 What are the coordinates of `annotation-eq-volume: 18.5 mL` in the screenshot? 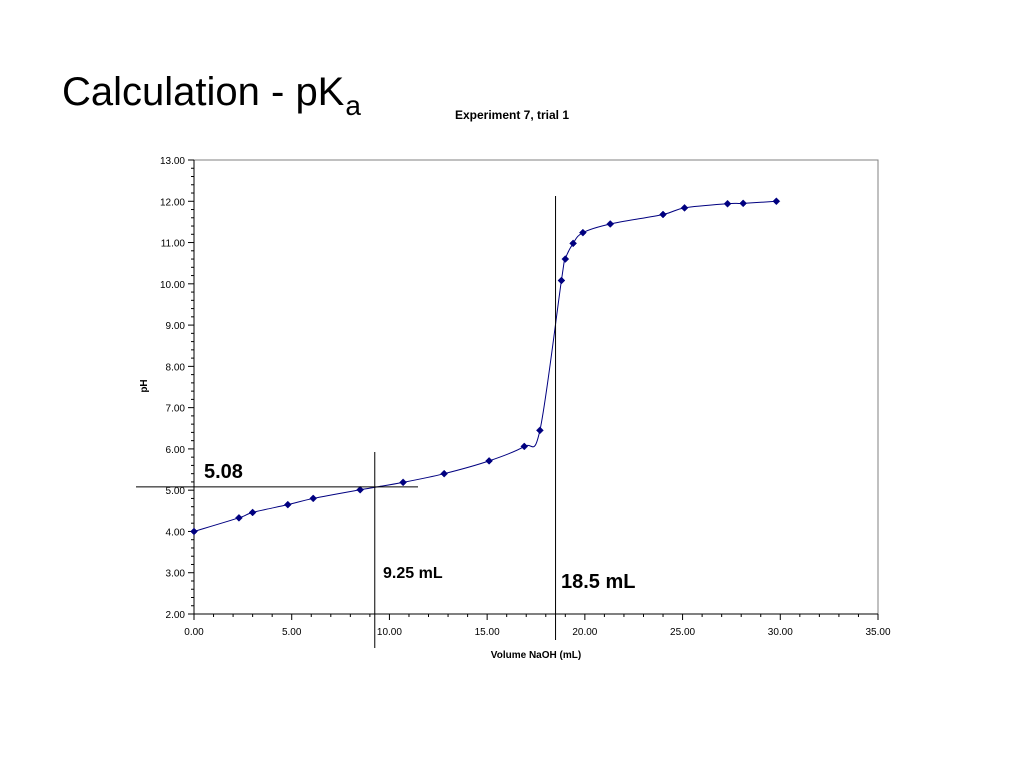 It's located at (598, 582).